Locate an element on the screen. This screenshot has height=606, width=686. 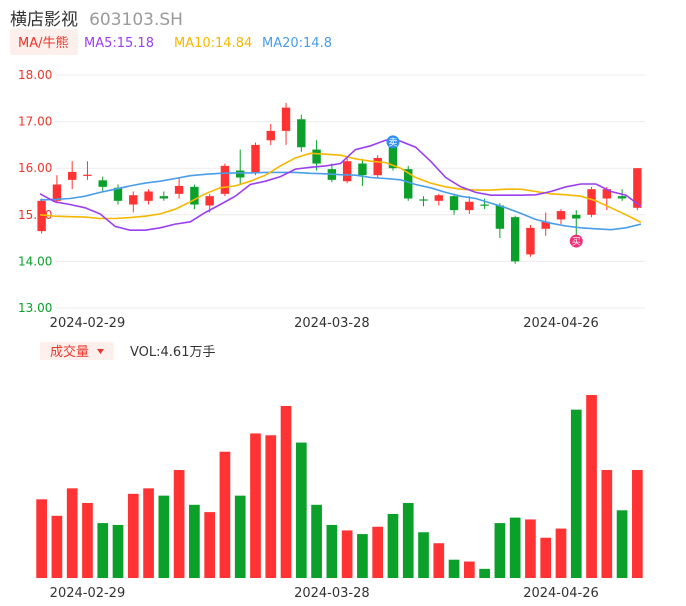
ma10-line is located at coordinates (340, 188).